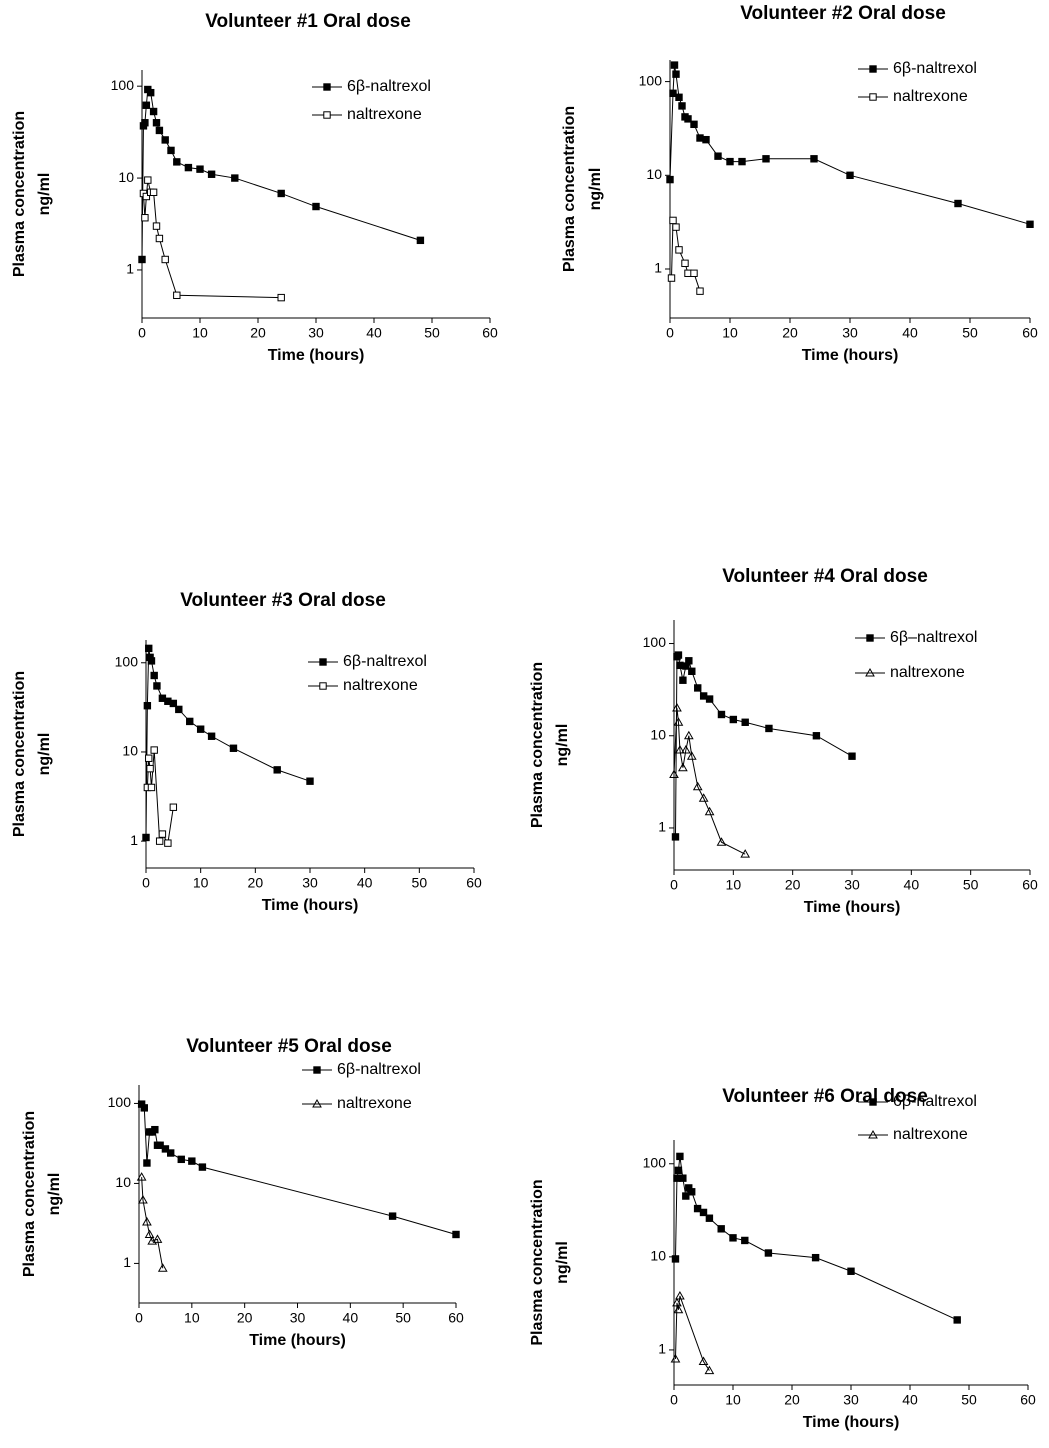  I want to click on x-axis-label: Time (hours), so click(310, 905).